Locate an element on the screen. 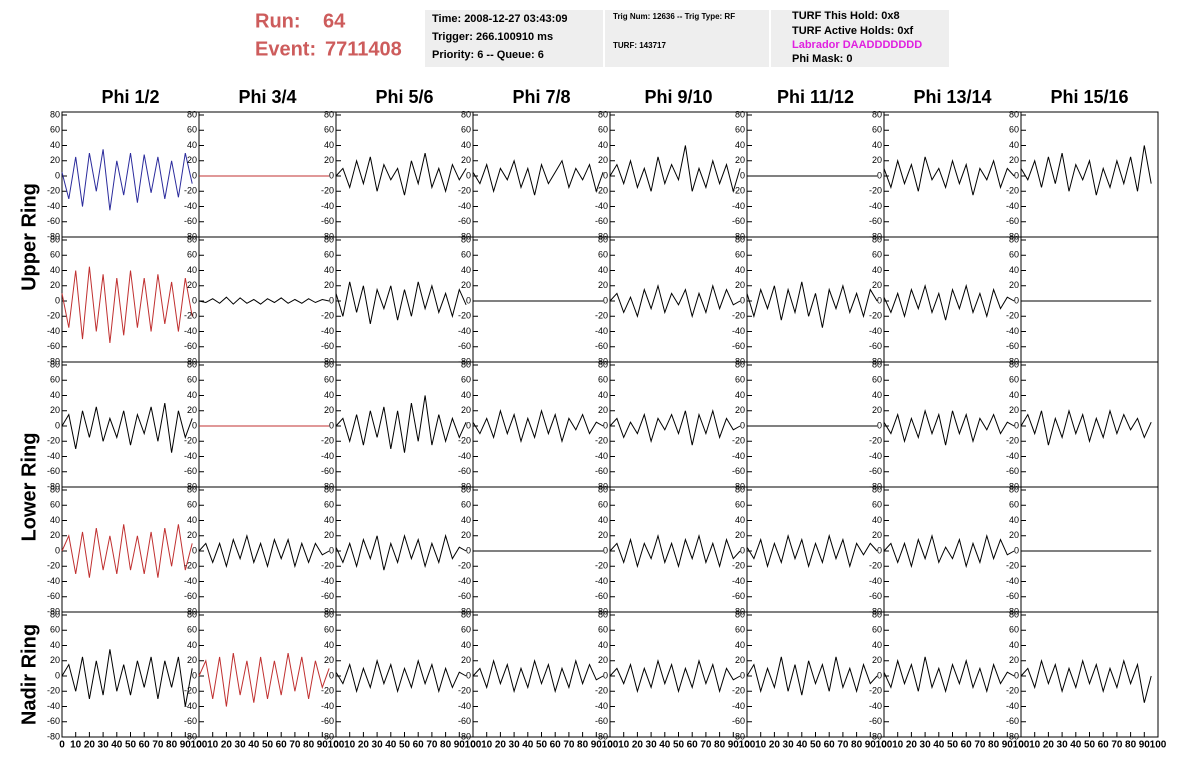  column-title: Phi 1/2 is located at coordinates (130, 97).